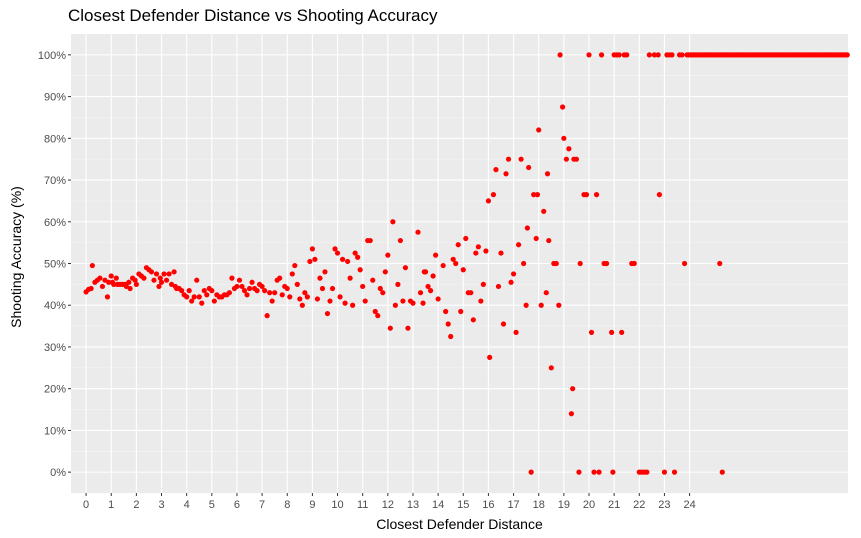  Describe the element at coordinates (413, 505) in the screenshot. I see `x-tick-label: 13` at that location.